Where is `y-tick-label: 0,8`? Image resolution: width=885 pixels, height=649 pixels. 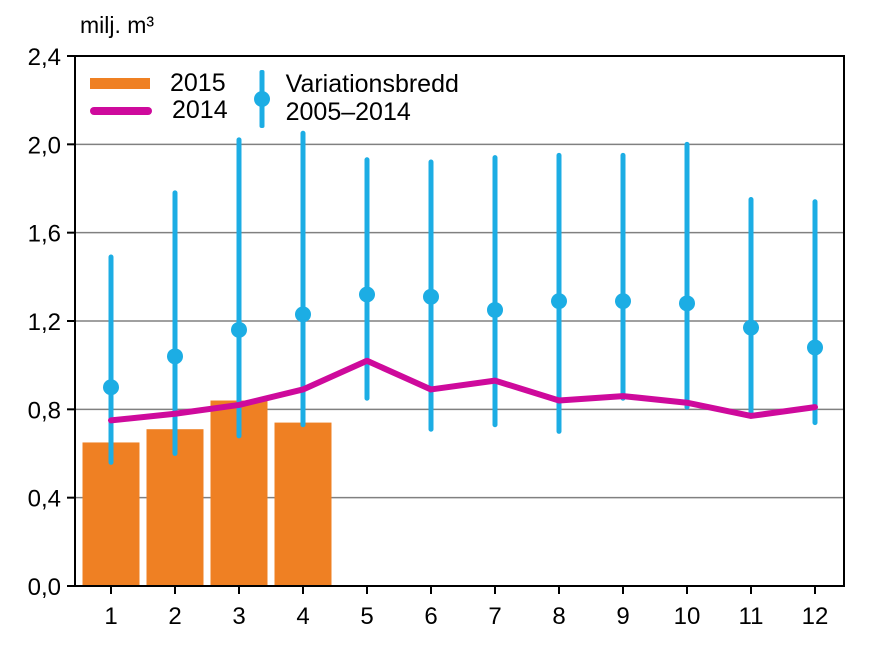 y-tick-label: 0,8 is located at coordinates (44, 410).